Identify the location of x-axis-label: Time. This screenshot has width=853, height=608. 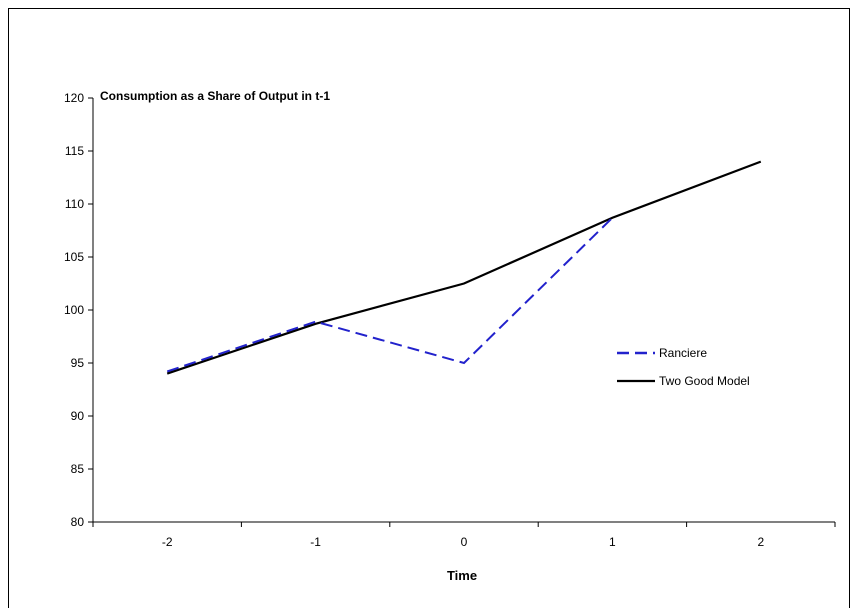
(462, 575).